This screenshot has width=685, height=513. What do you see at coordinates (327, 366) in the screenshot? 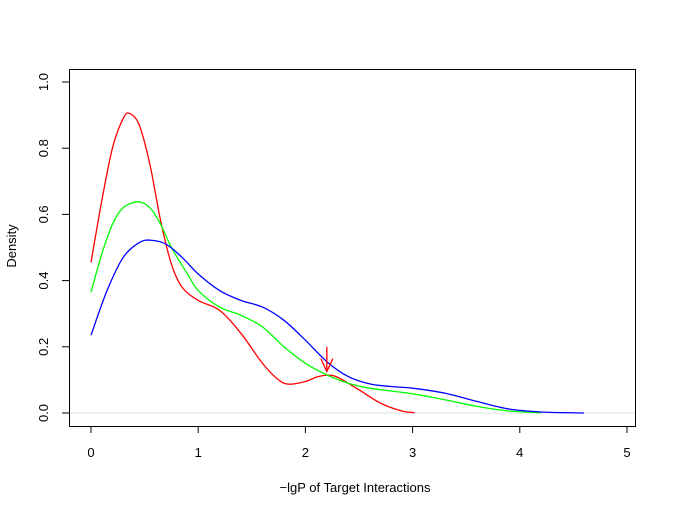
I see `arrow-head` at bounding box center [327, 366].